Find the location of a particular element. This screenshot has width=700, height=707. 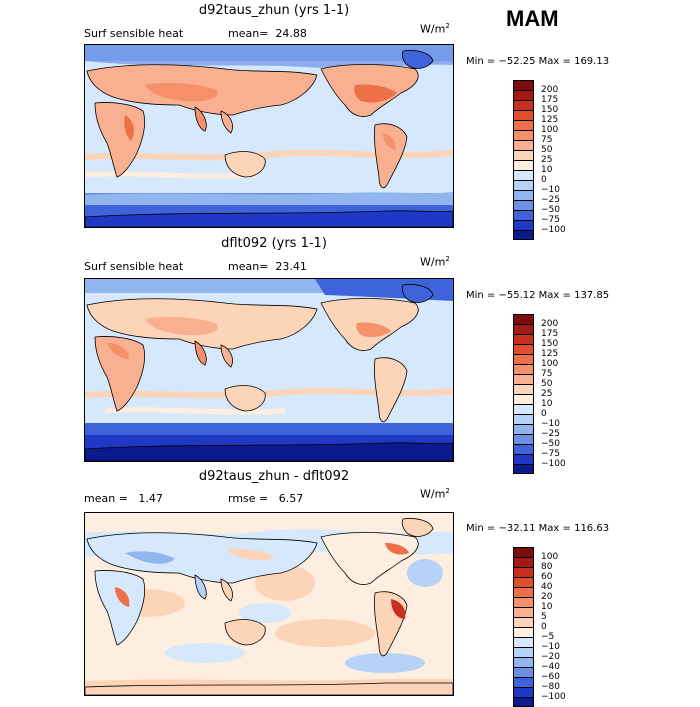

panel-1-minmax: Min = −52.25 Max = 169.13 is located at coordinates (538, 61).